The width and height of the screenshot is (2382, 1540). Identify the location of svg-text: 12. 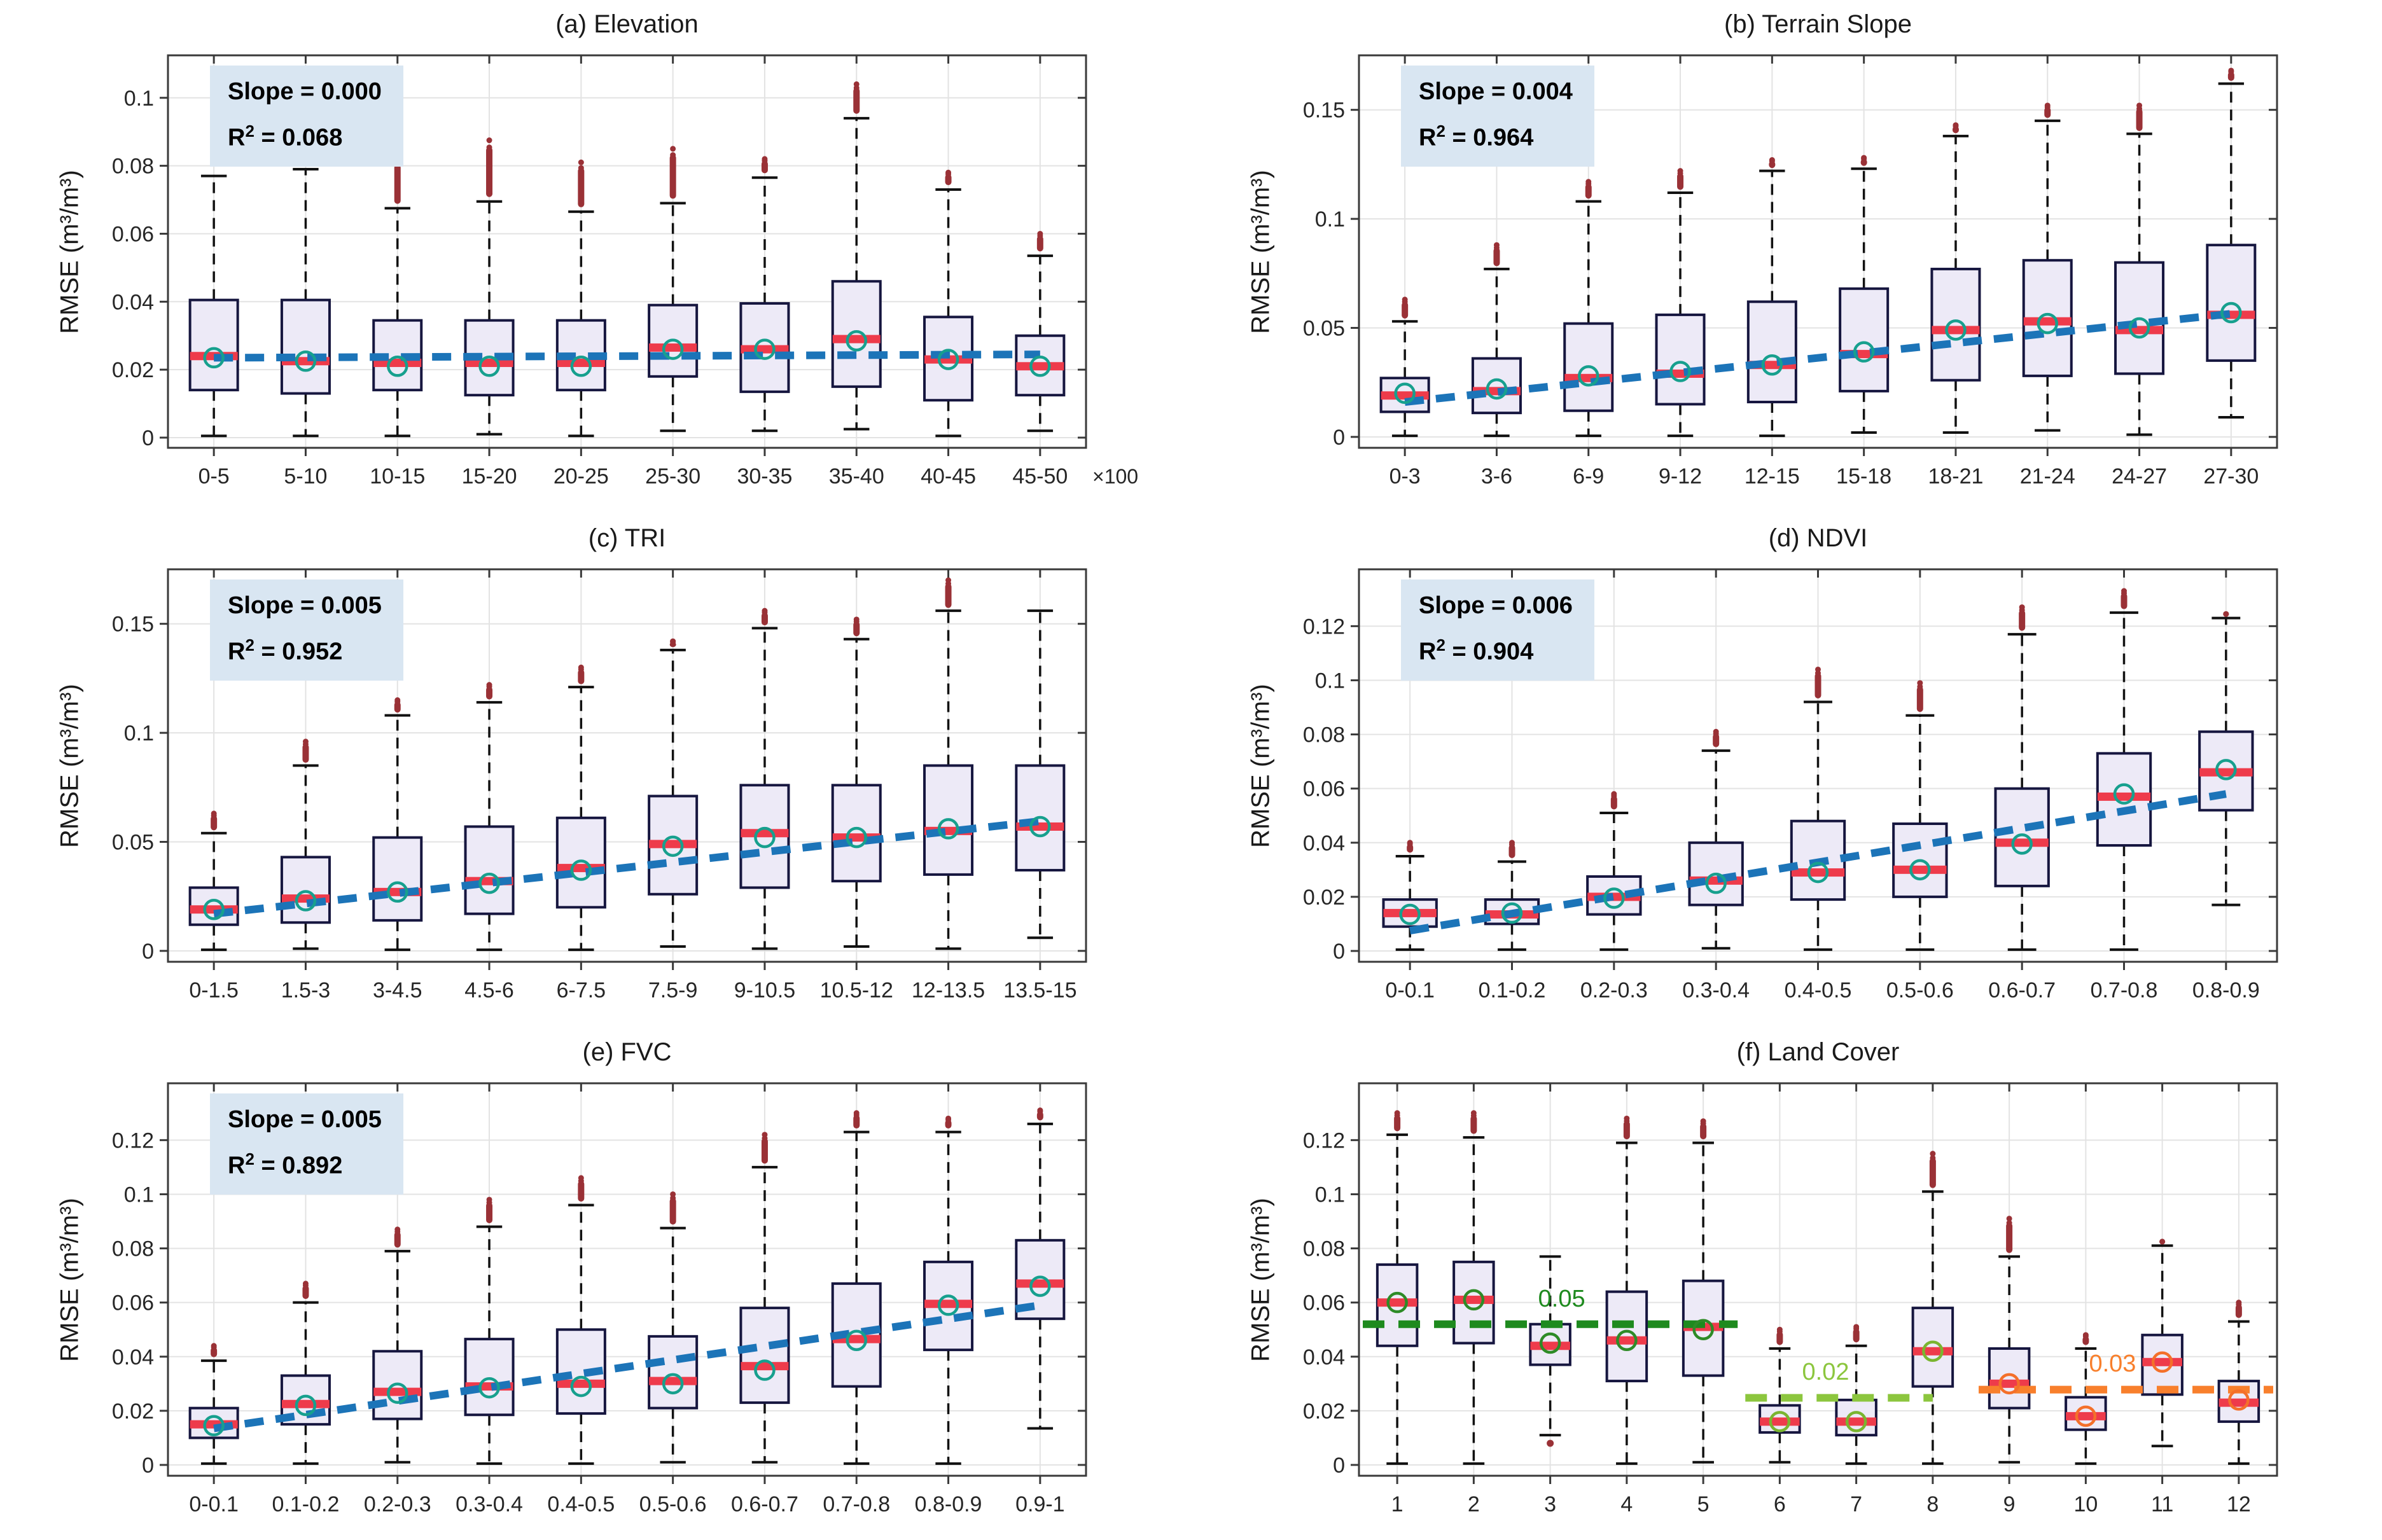
(2239, 1504).